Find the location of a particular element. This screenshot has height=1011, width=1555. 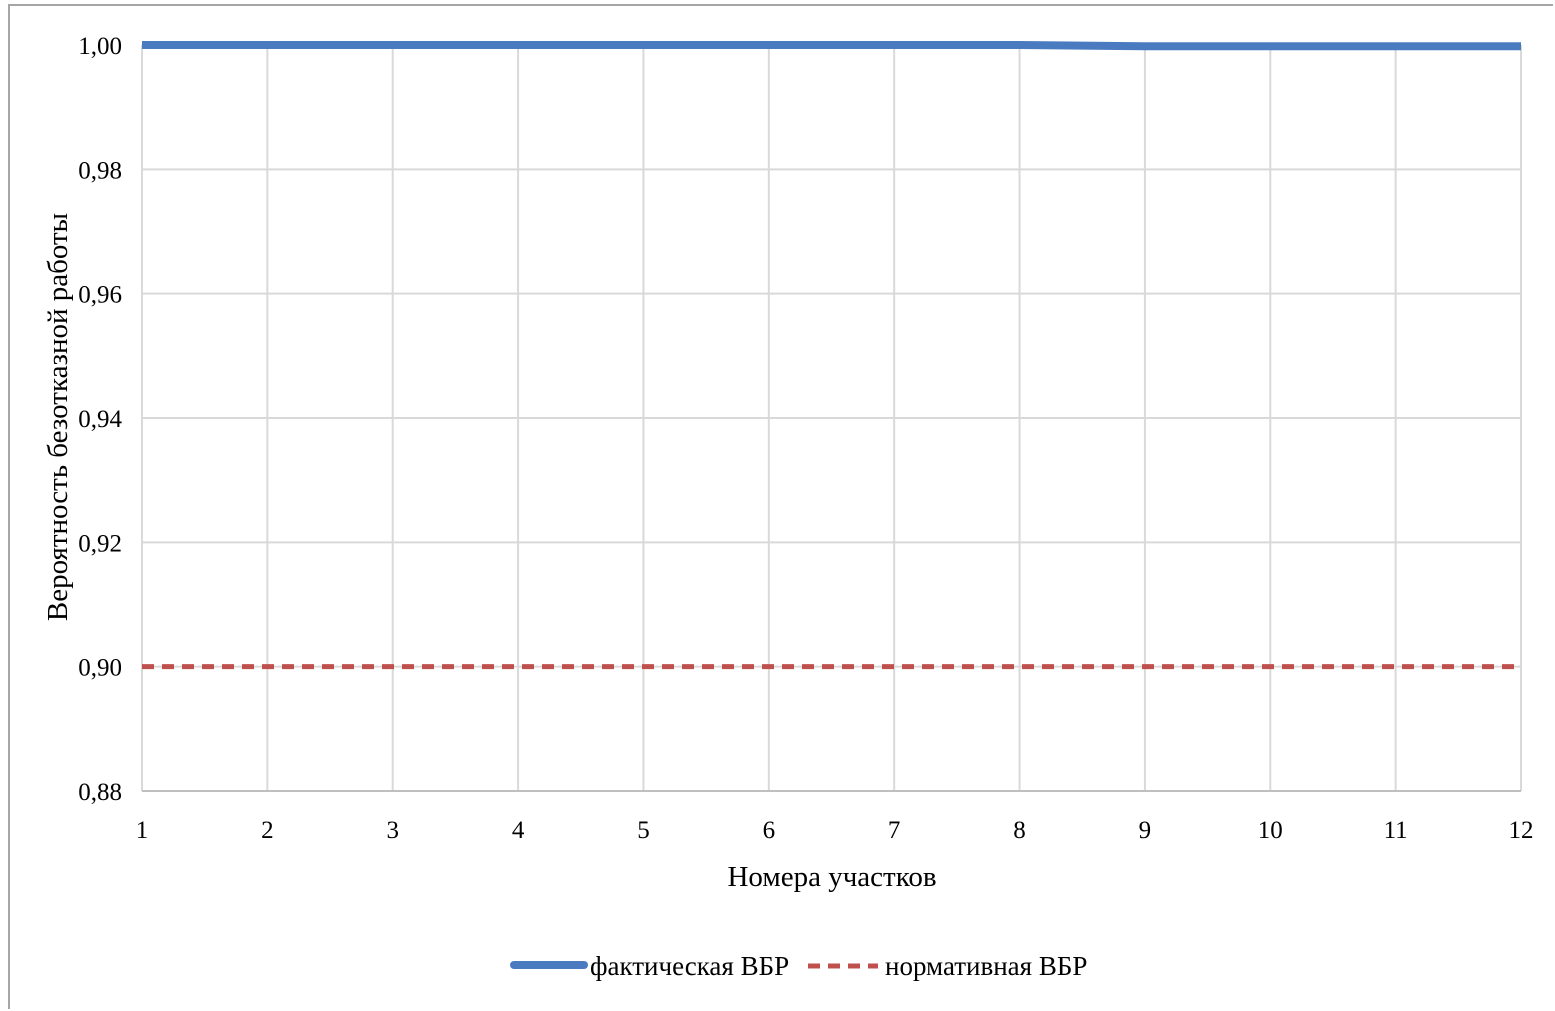

y-tick-label: 0,94 is located at coordinates (100, 419).